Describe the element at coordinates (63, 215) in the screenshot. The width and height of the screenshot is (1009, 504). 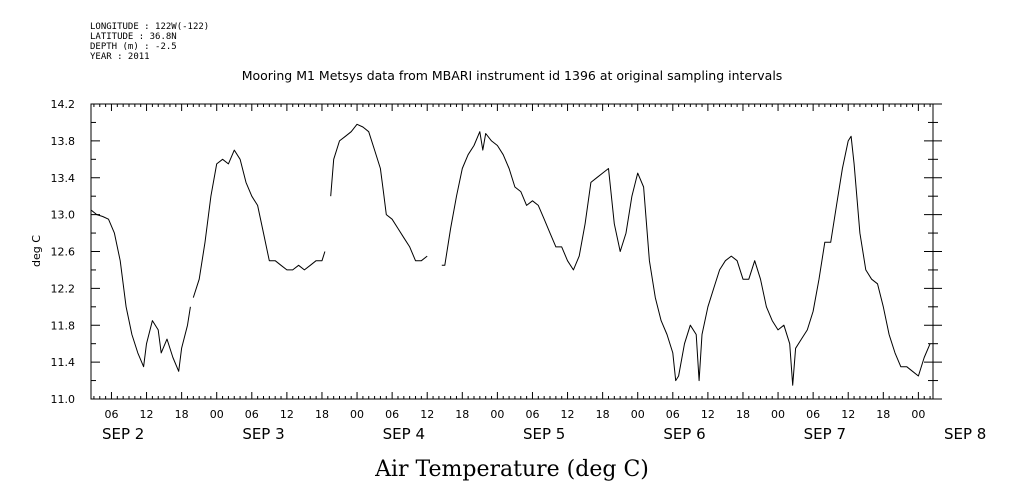
I see `y-tick-label: 13.0` at that location.